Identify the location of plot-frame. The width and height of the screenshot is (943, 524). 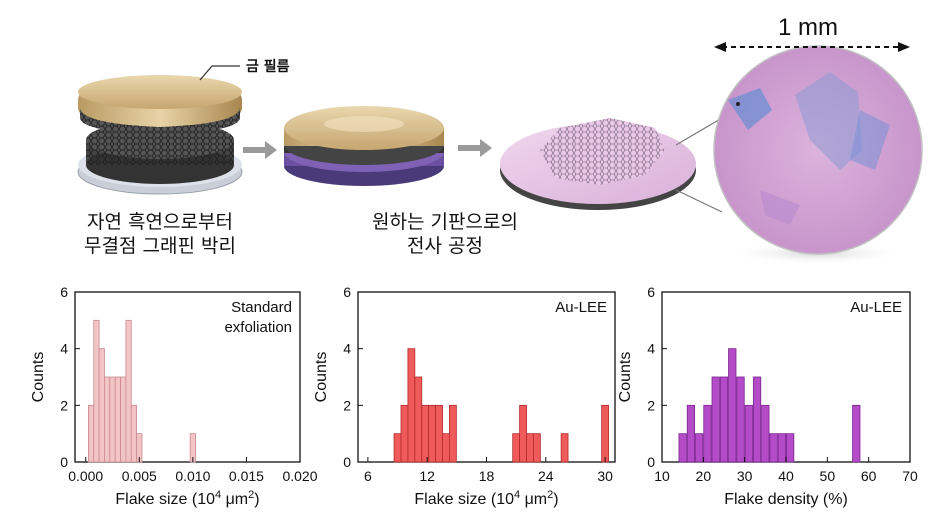
(187, 377).